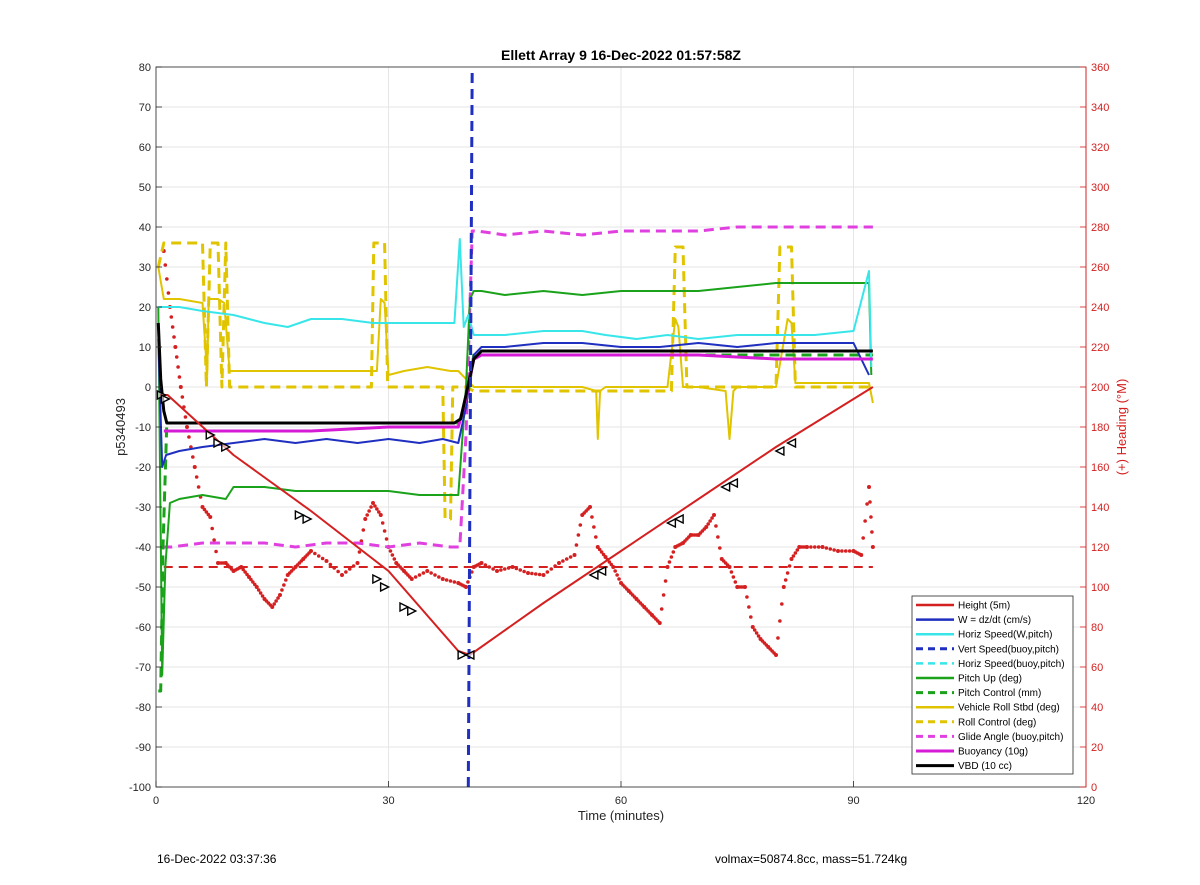 This screenshot has height=885, width=1200. I want to click on y-right-tick-label: 320, so click(1100, 148).